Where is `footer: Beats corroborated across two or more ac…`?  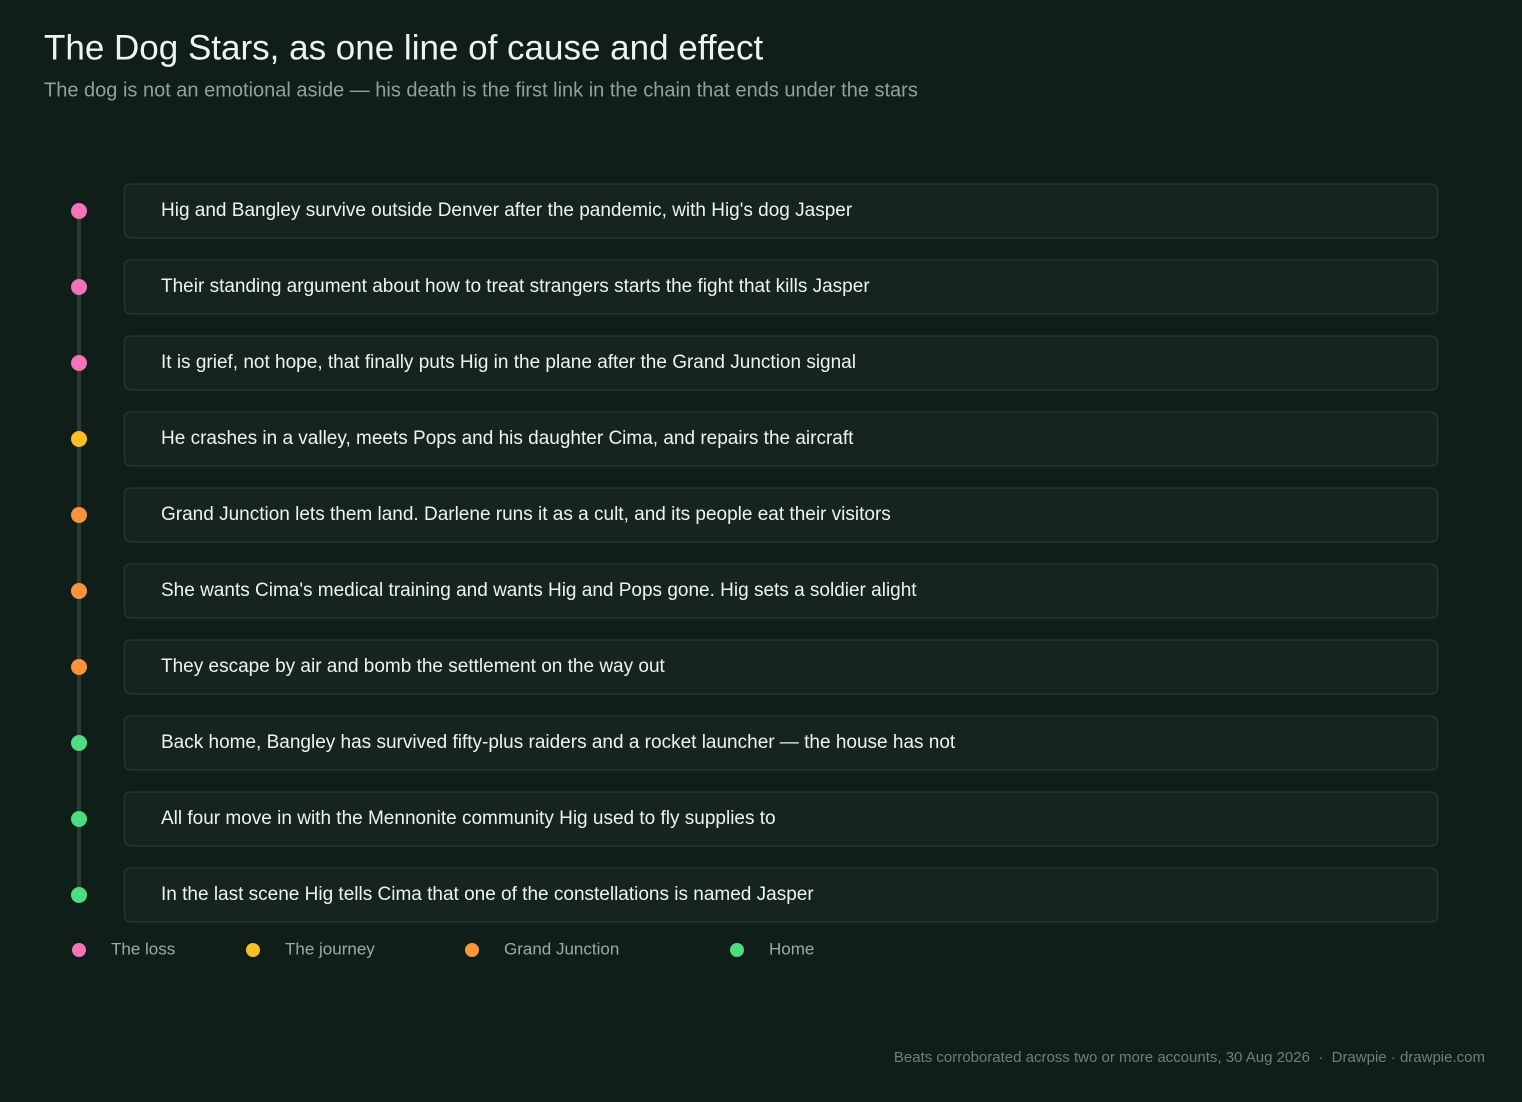
footer: Beats corroborated across two or more ac… is located at coordinates (1189, 1057).